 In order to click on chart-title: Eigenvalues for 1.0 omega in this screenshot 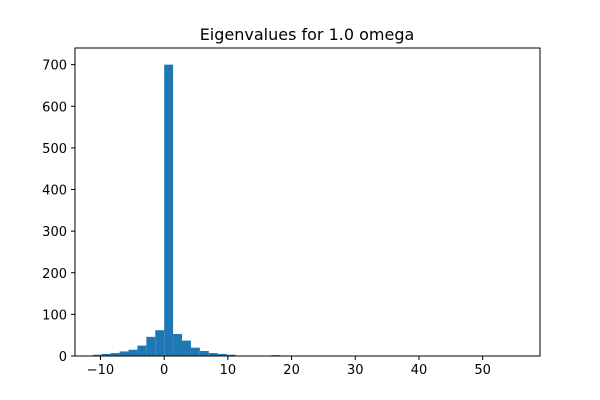, I will do `click(307, 34)`.